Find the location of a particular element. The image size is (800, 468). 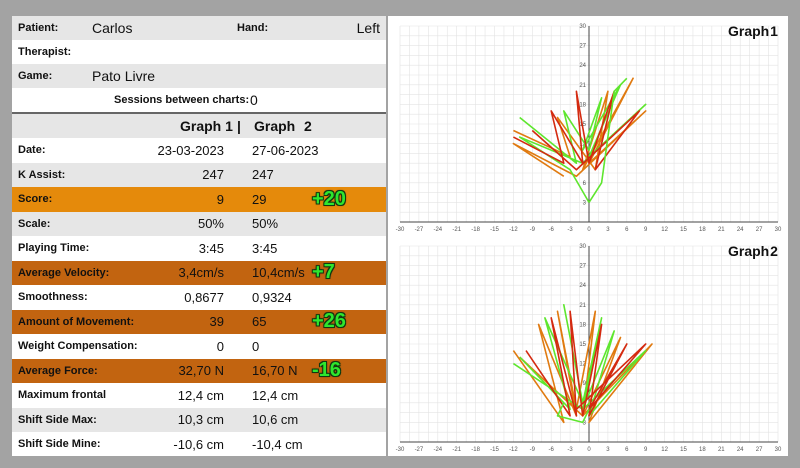

x-tick-label: 30 is located at coordinates (778, 230).